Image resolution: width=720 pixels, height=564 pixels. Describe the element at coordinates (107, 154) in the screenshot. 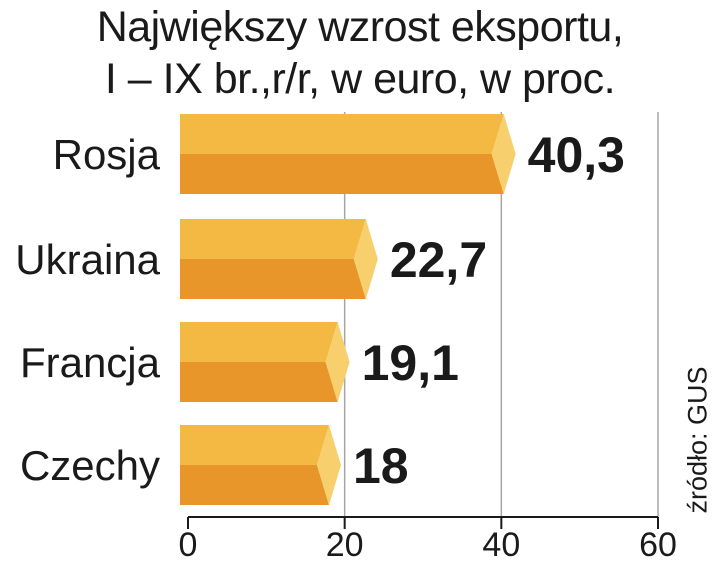

I see `category-label: Rosja` at that location.